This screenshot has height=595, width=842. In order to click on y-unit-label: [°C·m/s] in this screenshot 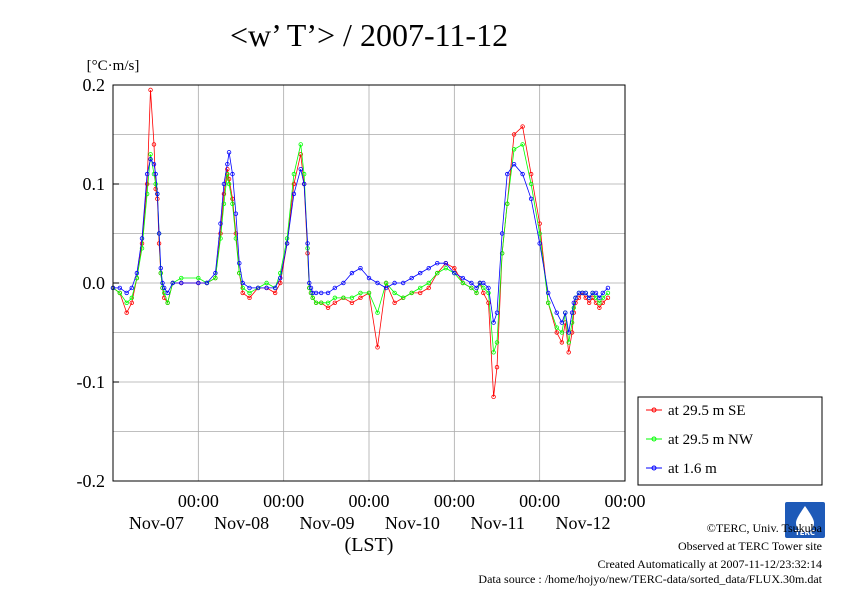, I will do `click(113, 66)`.